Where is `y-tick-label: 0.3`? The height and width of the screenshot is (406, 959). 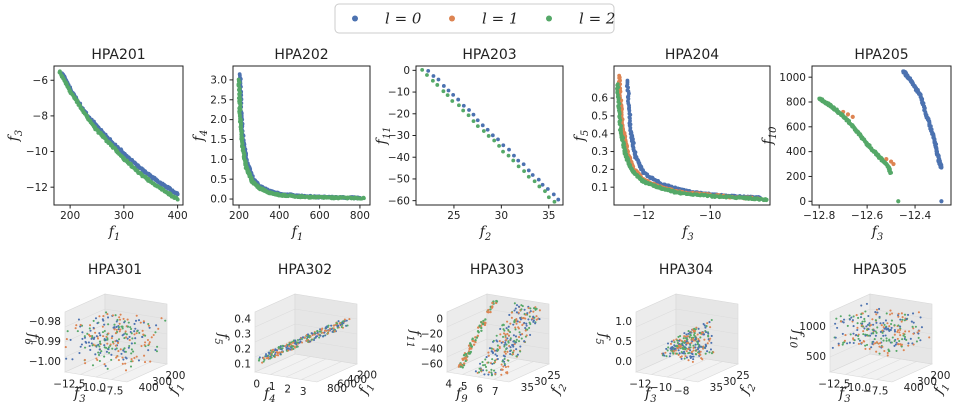 y-tick-label: 0.3 is located at coordinates (599, 152).